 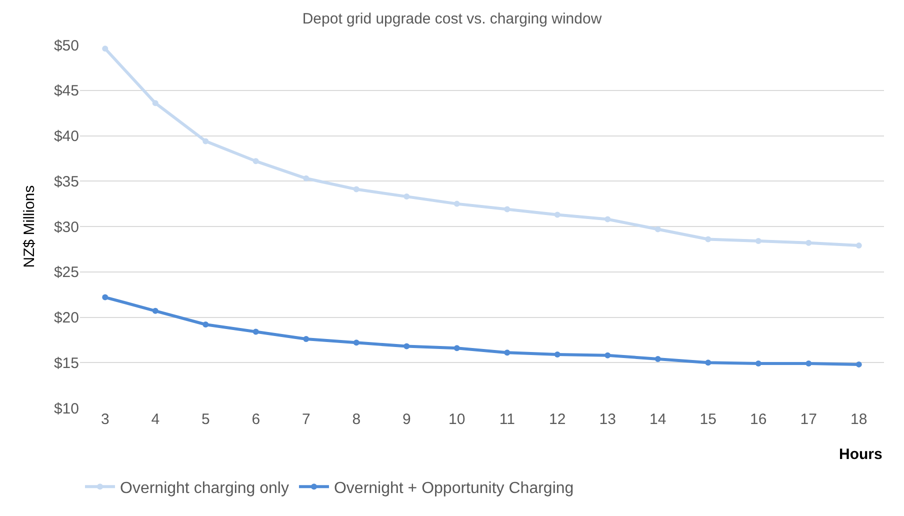 I want to click on y-tick-label: $50, so click(x=66, y=45).